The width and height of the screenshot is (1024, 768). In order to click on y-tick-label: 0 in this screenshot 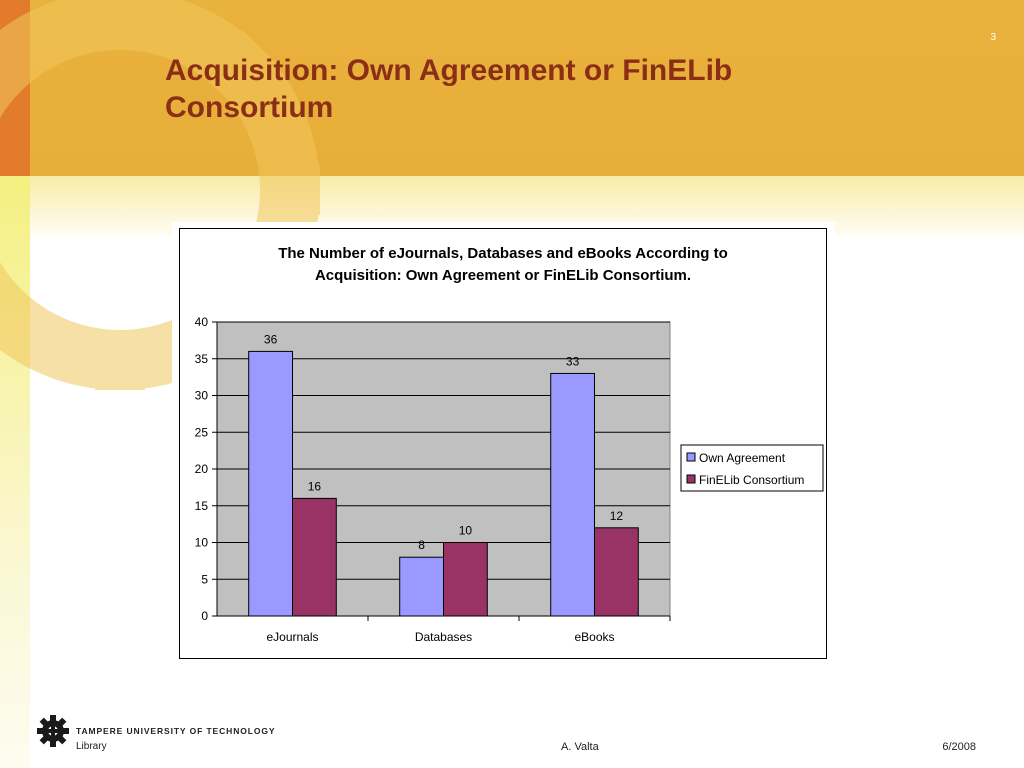, I will do `click(204, 616)`.